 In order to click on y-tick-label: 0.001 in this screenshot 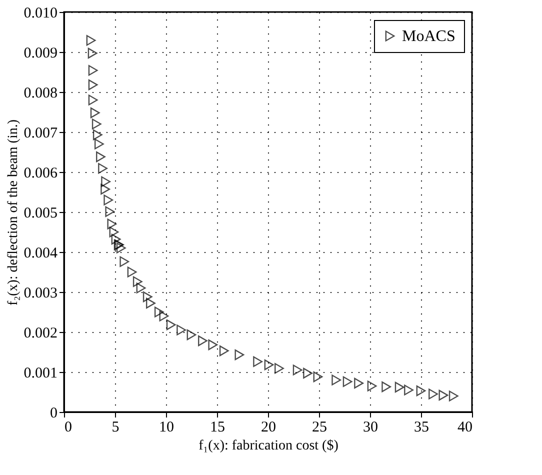, I will do `click(41, 374)`.